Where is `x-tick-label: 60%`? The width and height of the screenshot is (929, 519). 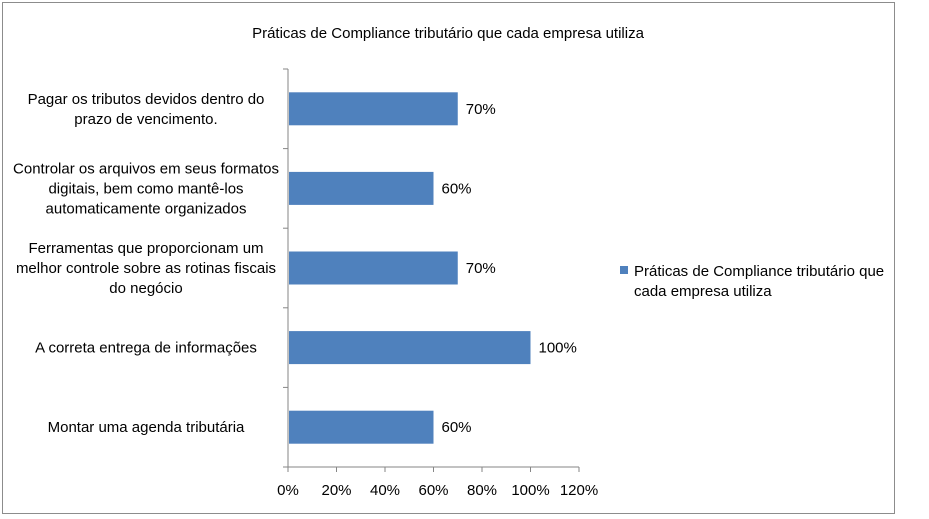 x-tick-label: 60% is located at coordinates (433, 490).